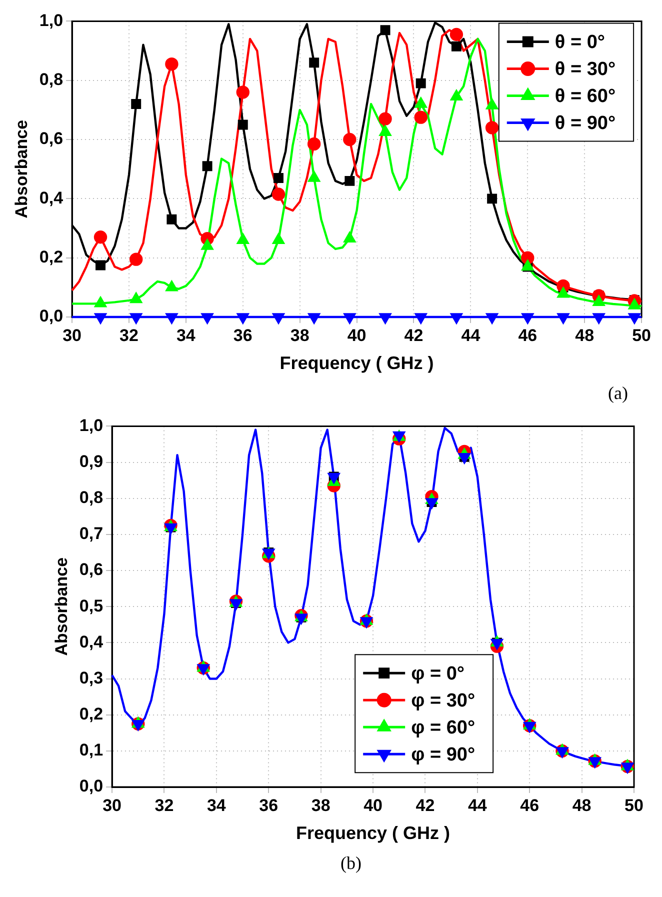 The width and height of the screenshot is (662, 897). What do you see at coordinates (91, 750) in the screenshot?
I see `y-tick-label: 0,1` at bounding box center [91, 750].